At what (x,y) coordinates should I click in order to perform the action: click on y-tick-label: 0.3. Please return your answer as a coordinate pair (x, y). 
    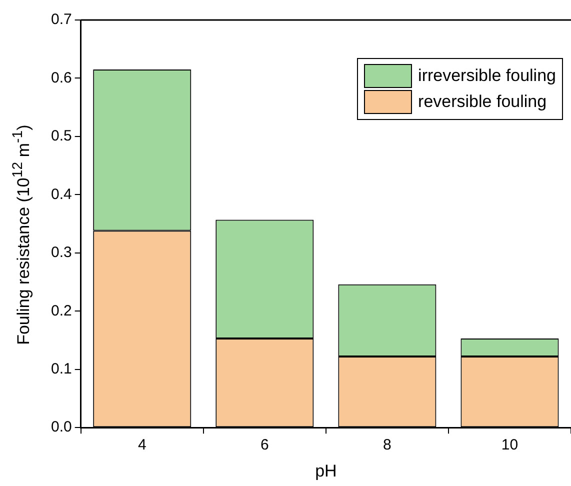
    Looking at the image, I should click on (61, 253).